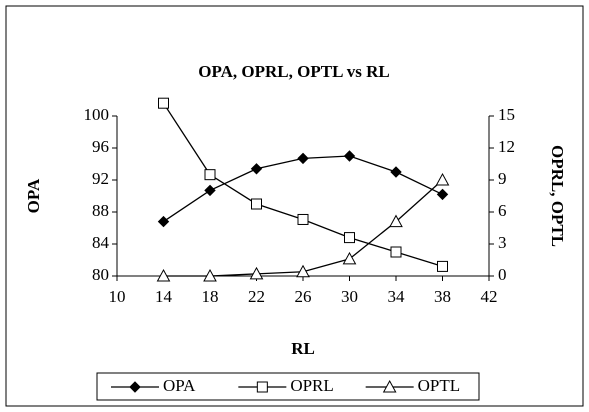 Image resolution: width=589 pixels, height=412 pixels. I want to click on y2-tick-label: 6, so click(502, 210).